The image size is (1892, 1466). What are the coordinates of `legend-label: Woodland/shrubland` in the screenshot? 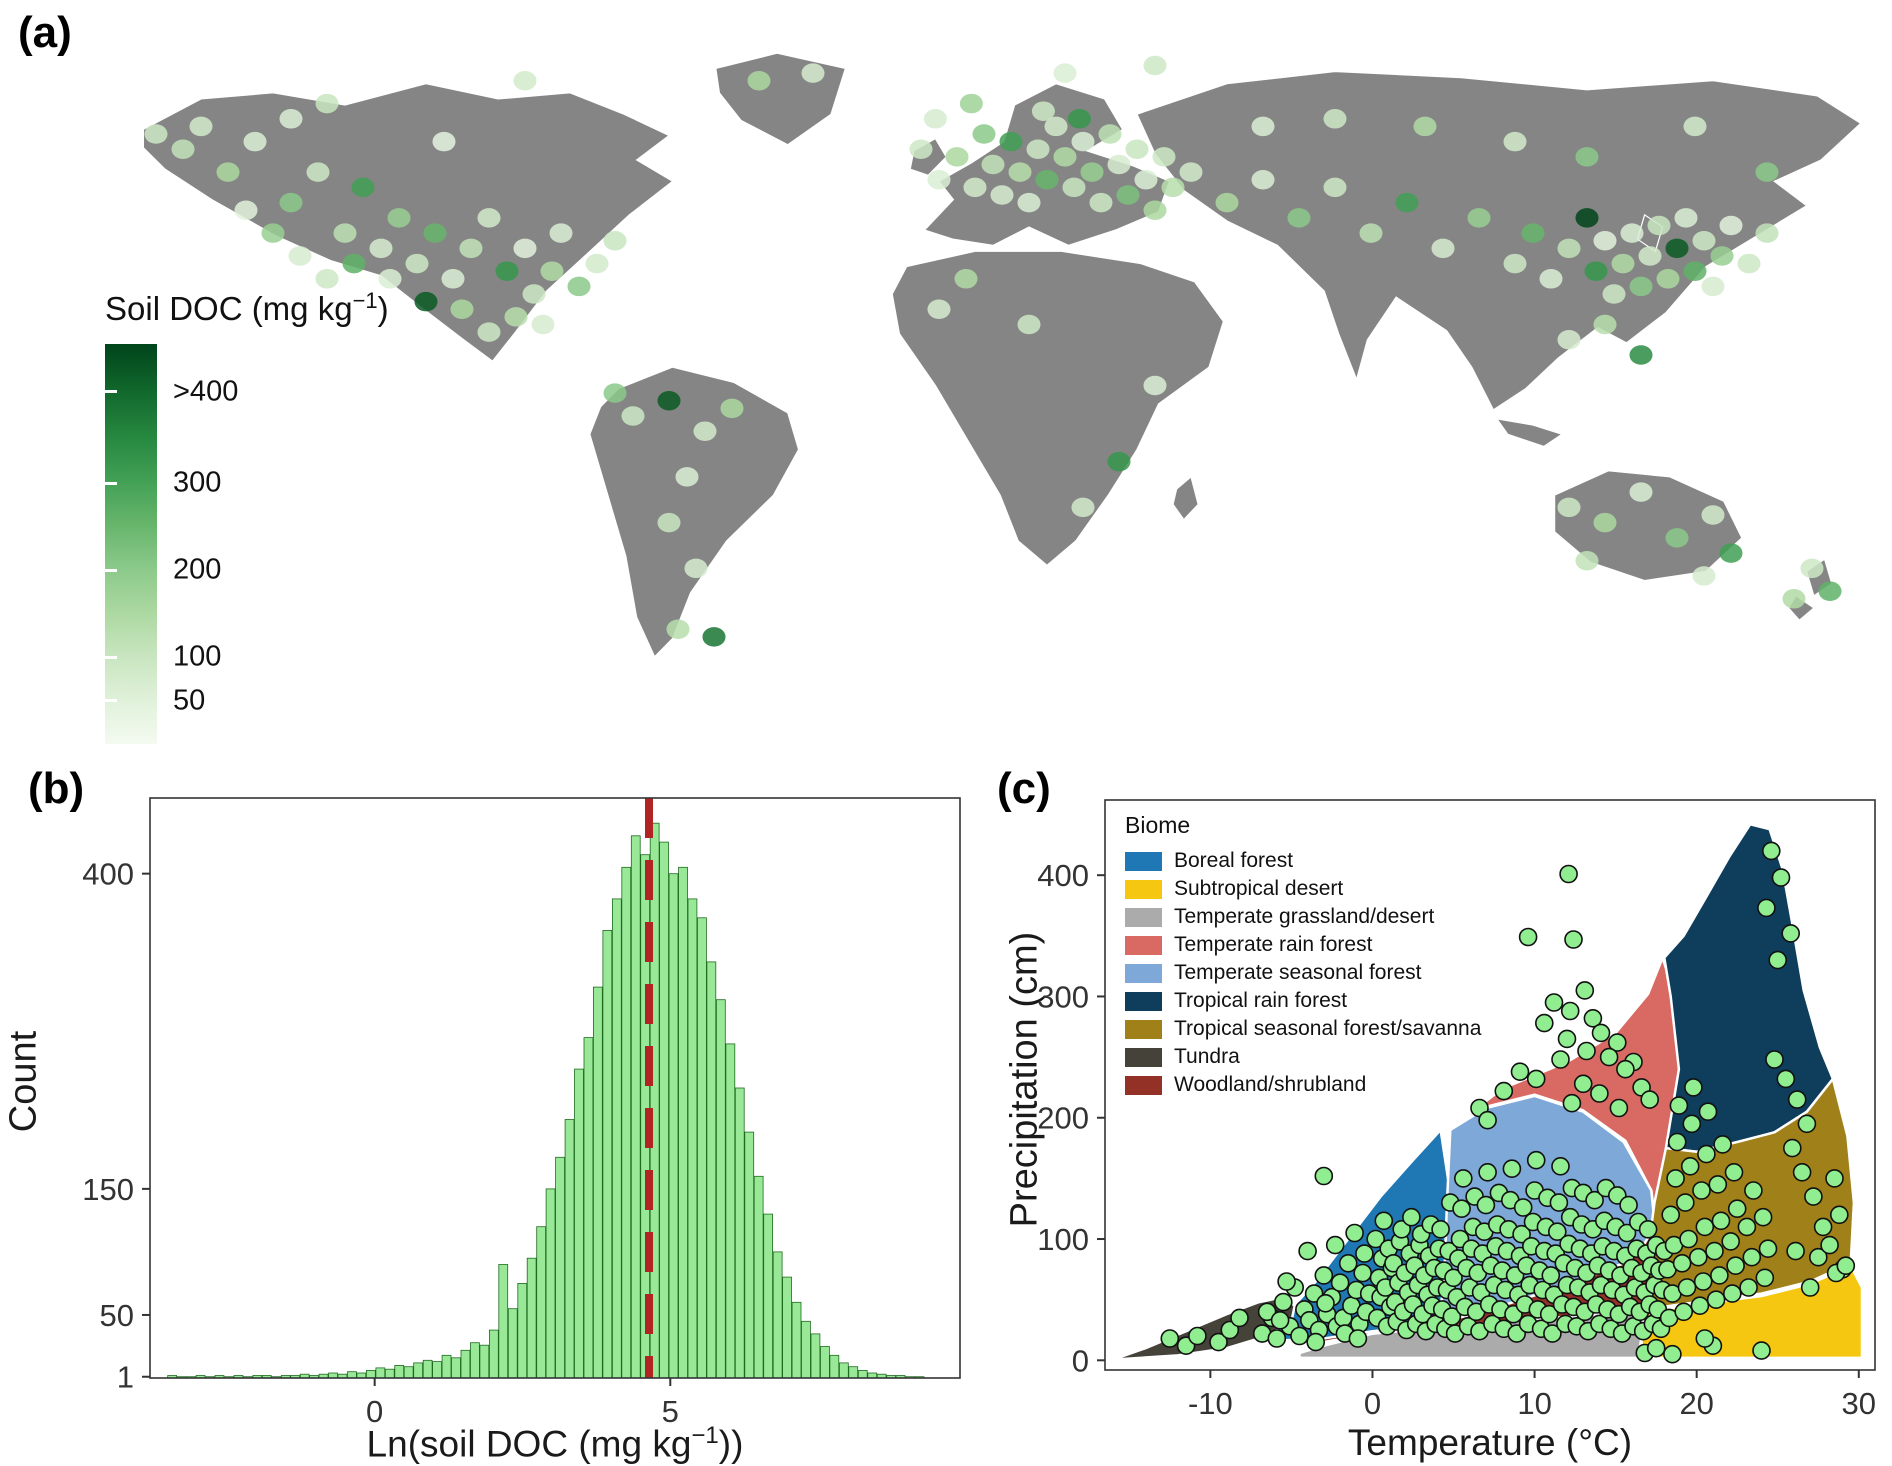 It's located at (1270, 1084).